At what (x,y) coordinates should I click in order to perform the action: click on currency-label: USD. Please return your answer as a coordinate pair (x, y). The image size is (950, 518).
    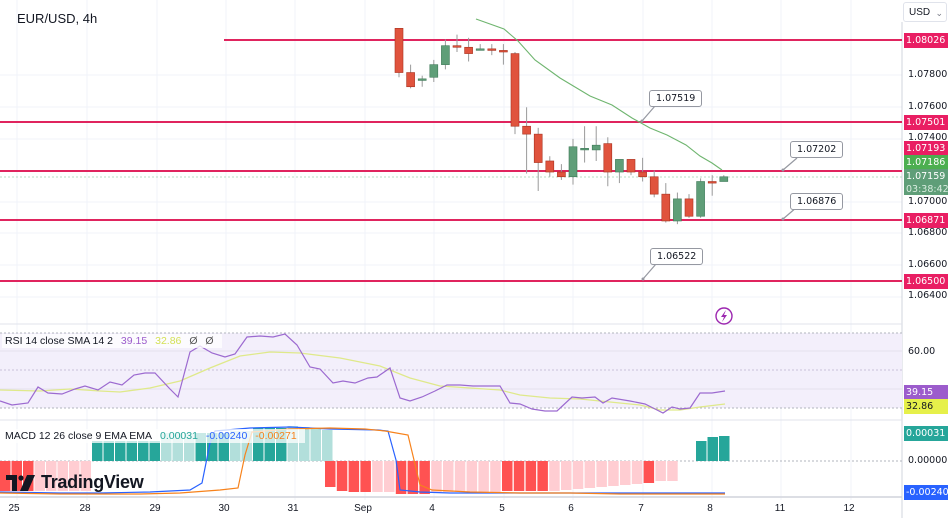
    Looking at the image, I should click on (920, 12).